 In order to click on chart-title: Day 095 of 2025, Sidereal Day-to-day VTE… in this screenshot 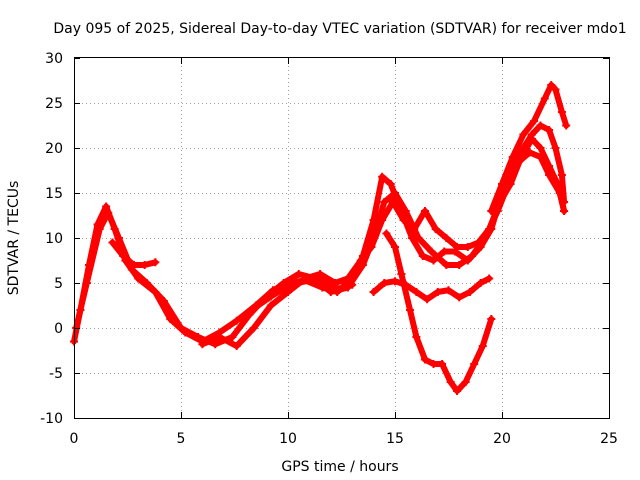, I will do `click(339, 29)`.